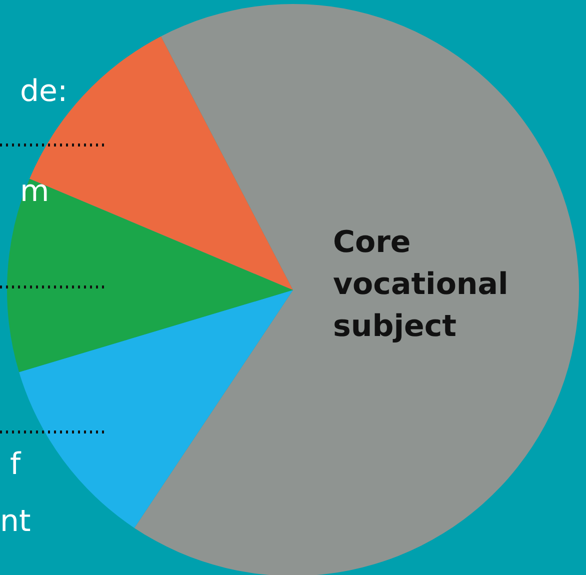  I want to click on text: de:, so click(44, 91).